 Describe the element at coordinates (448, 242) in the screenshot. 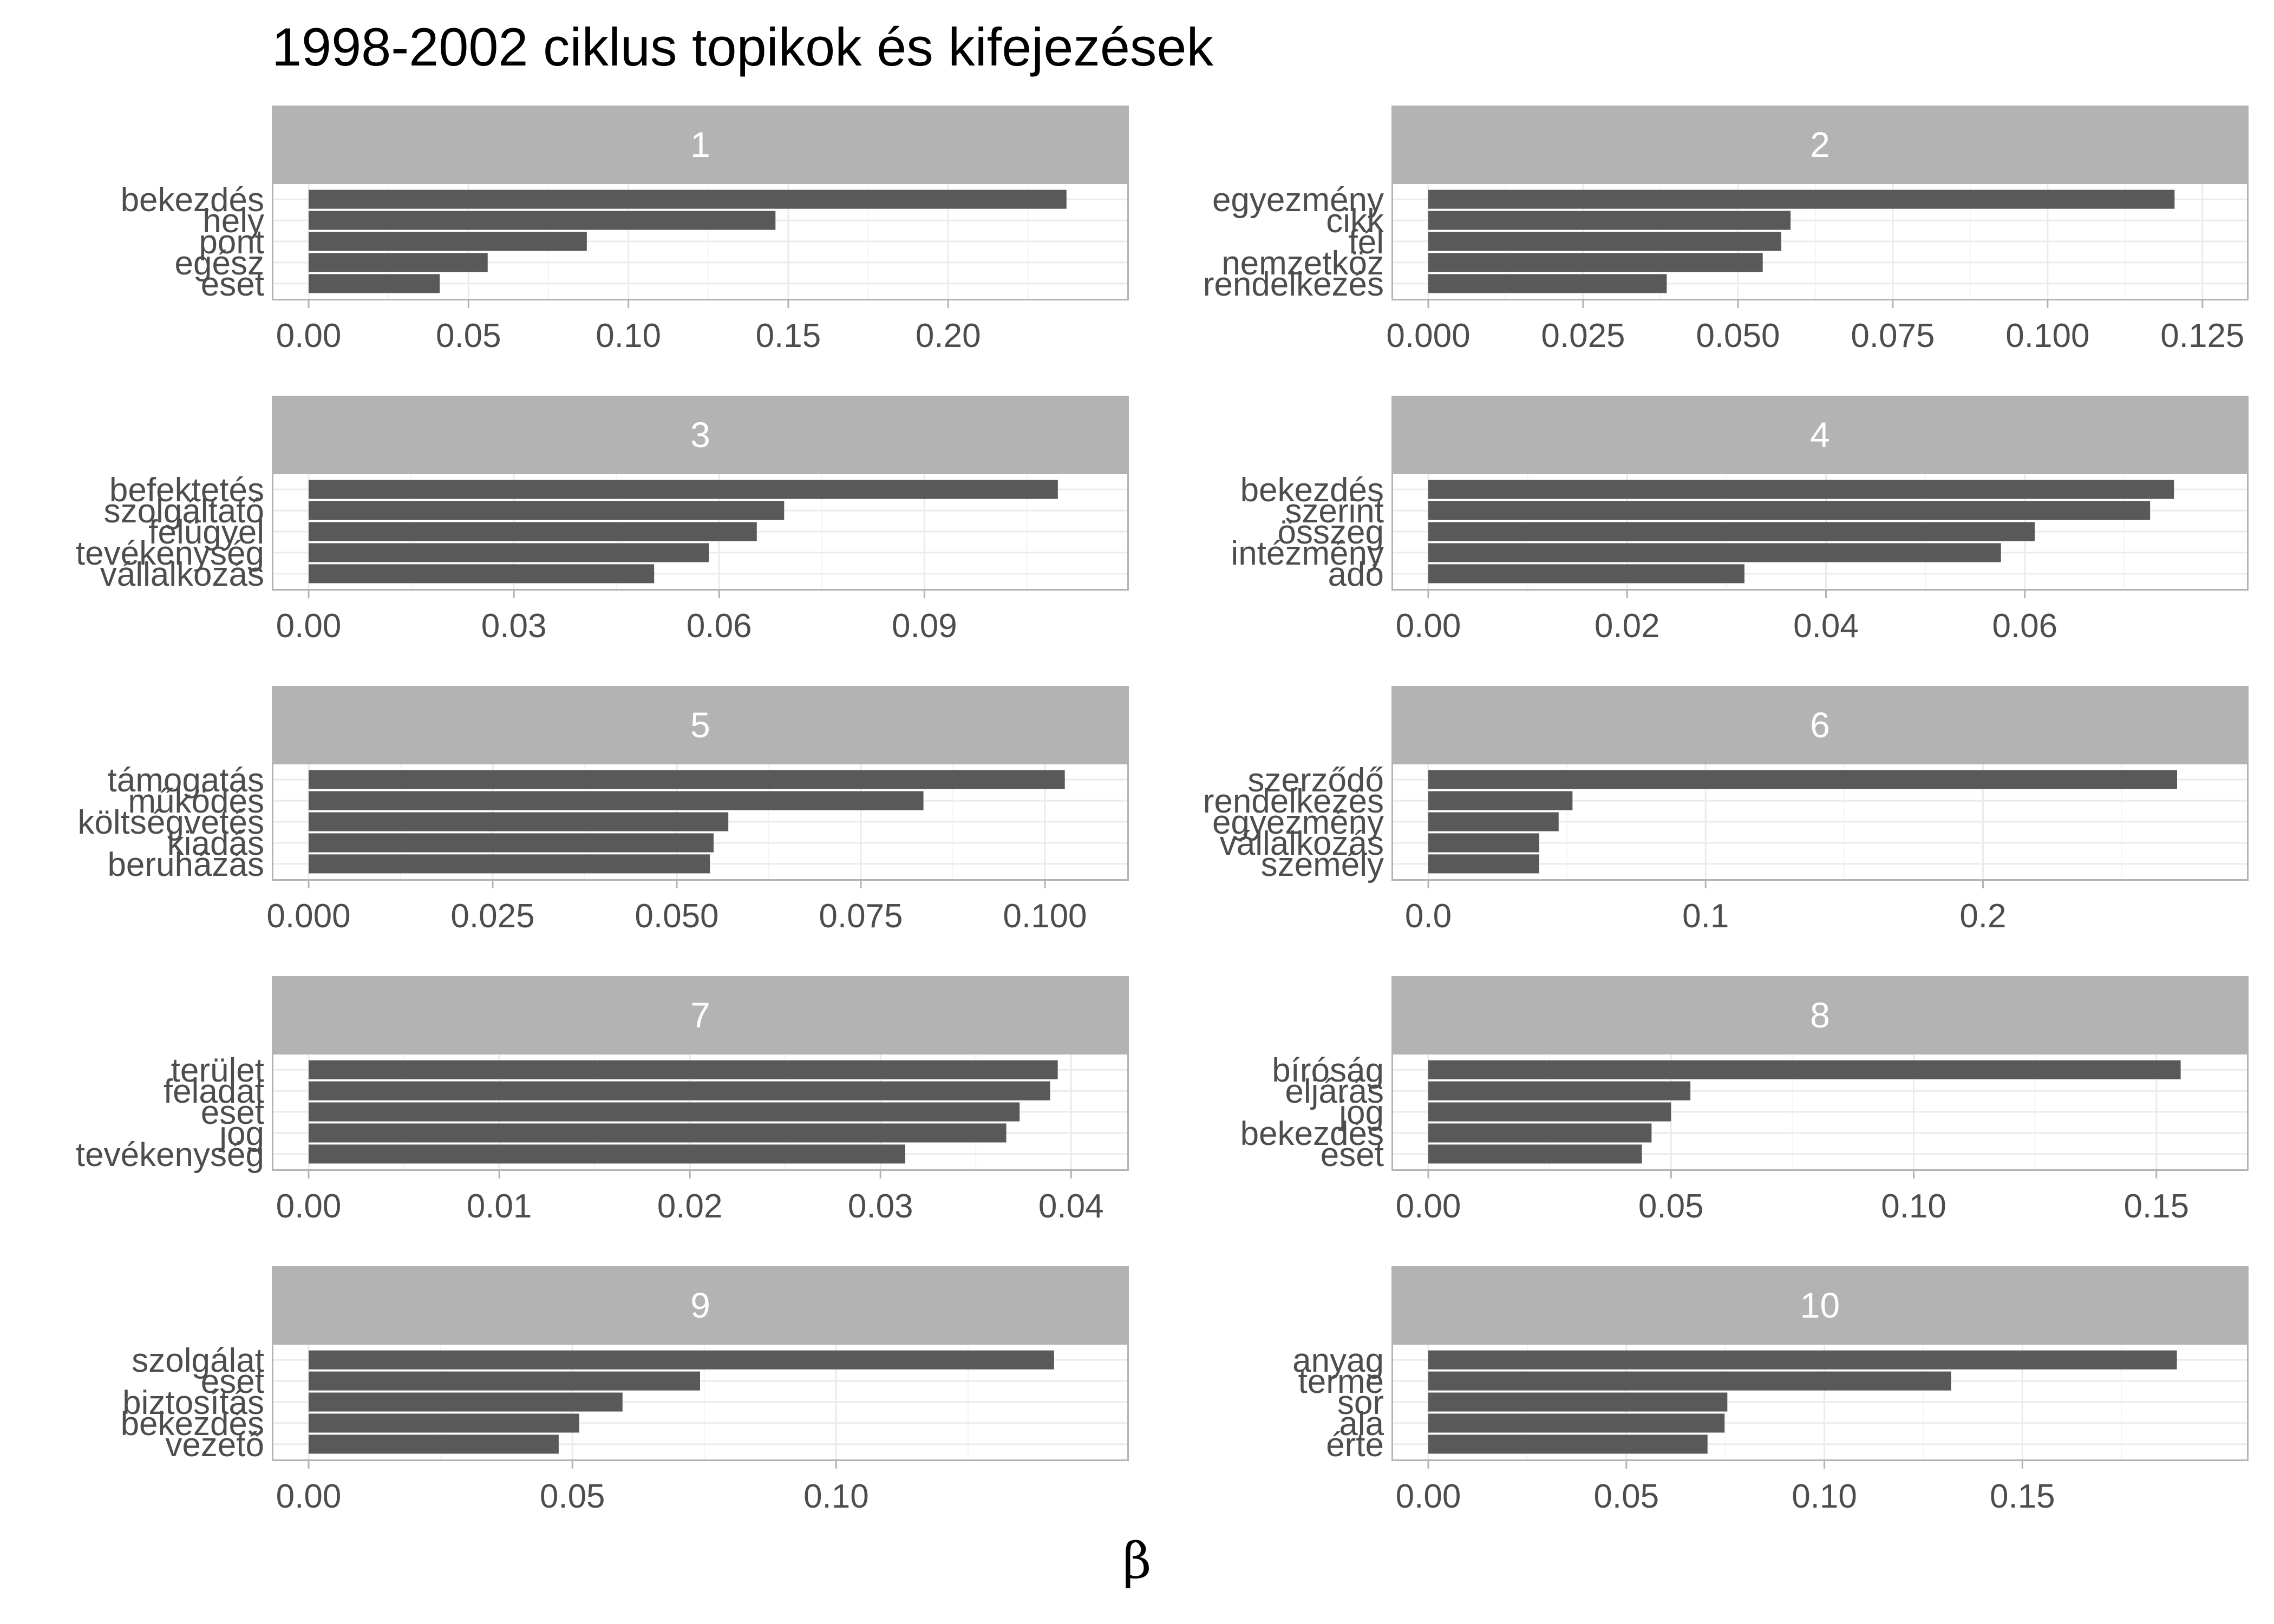

I see `bar-pont` at that location.